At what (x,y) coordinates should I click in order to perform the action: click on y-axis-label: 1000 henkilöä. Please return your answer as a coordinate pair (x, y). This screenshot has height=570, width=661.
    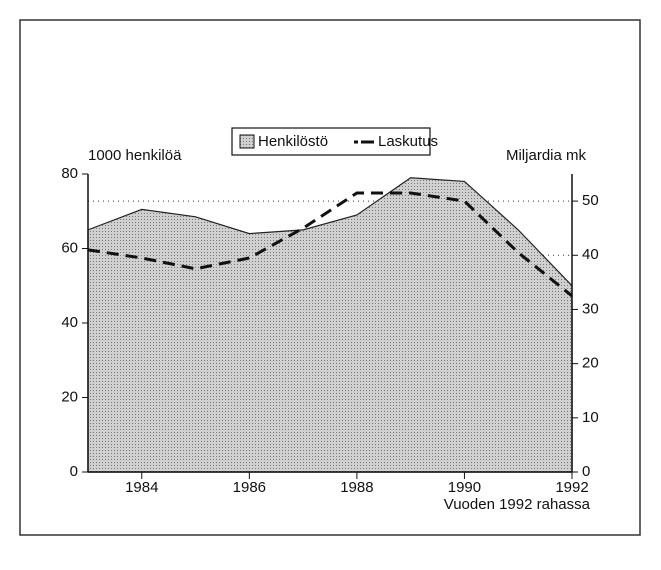
    Looking at the image, I should click on (135, 155).